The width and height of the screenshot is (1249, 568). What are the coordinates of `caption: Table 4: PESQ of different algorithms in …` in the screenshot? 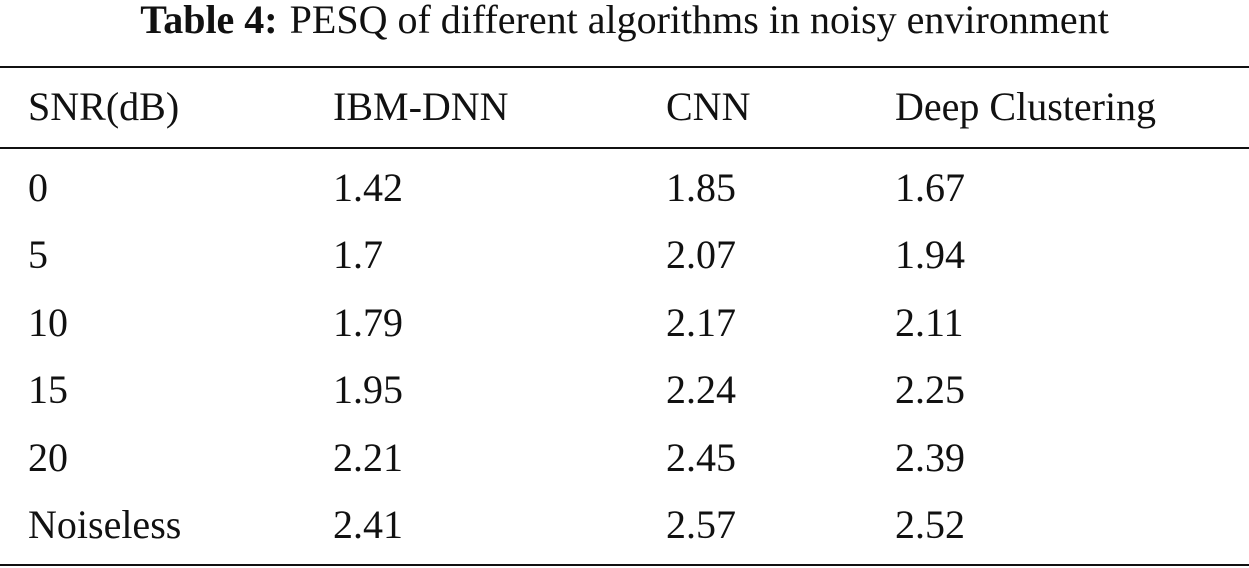 It's located at (624, 20).